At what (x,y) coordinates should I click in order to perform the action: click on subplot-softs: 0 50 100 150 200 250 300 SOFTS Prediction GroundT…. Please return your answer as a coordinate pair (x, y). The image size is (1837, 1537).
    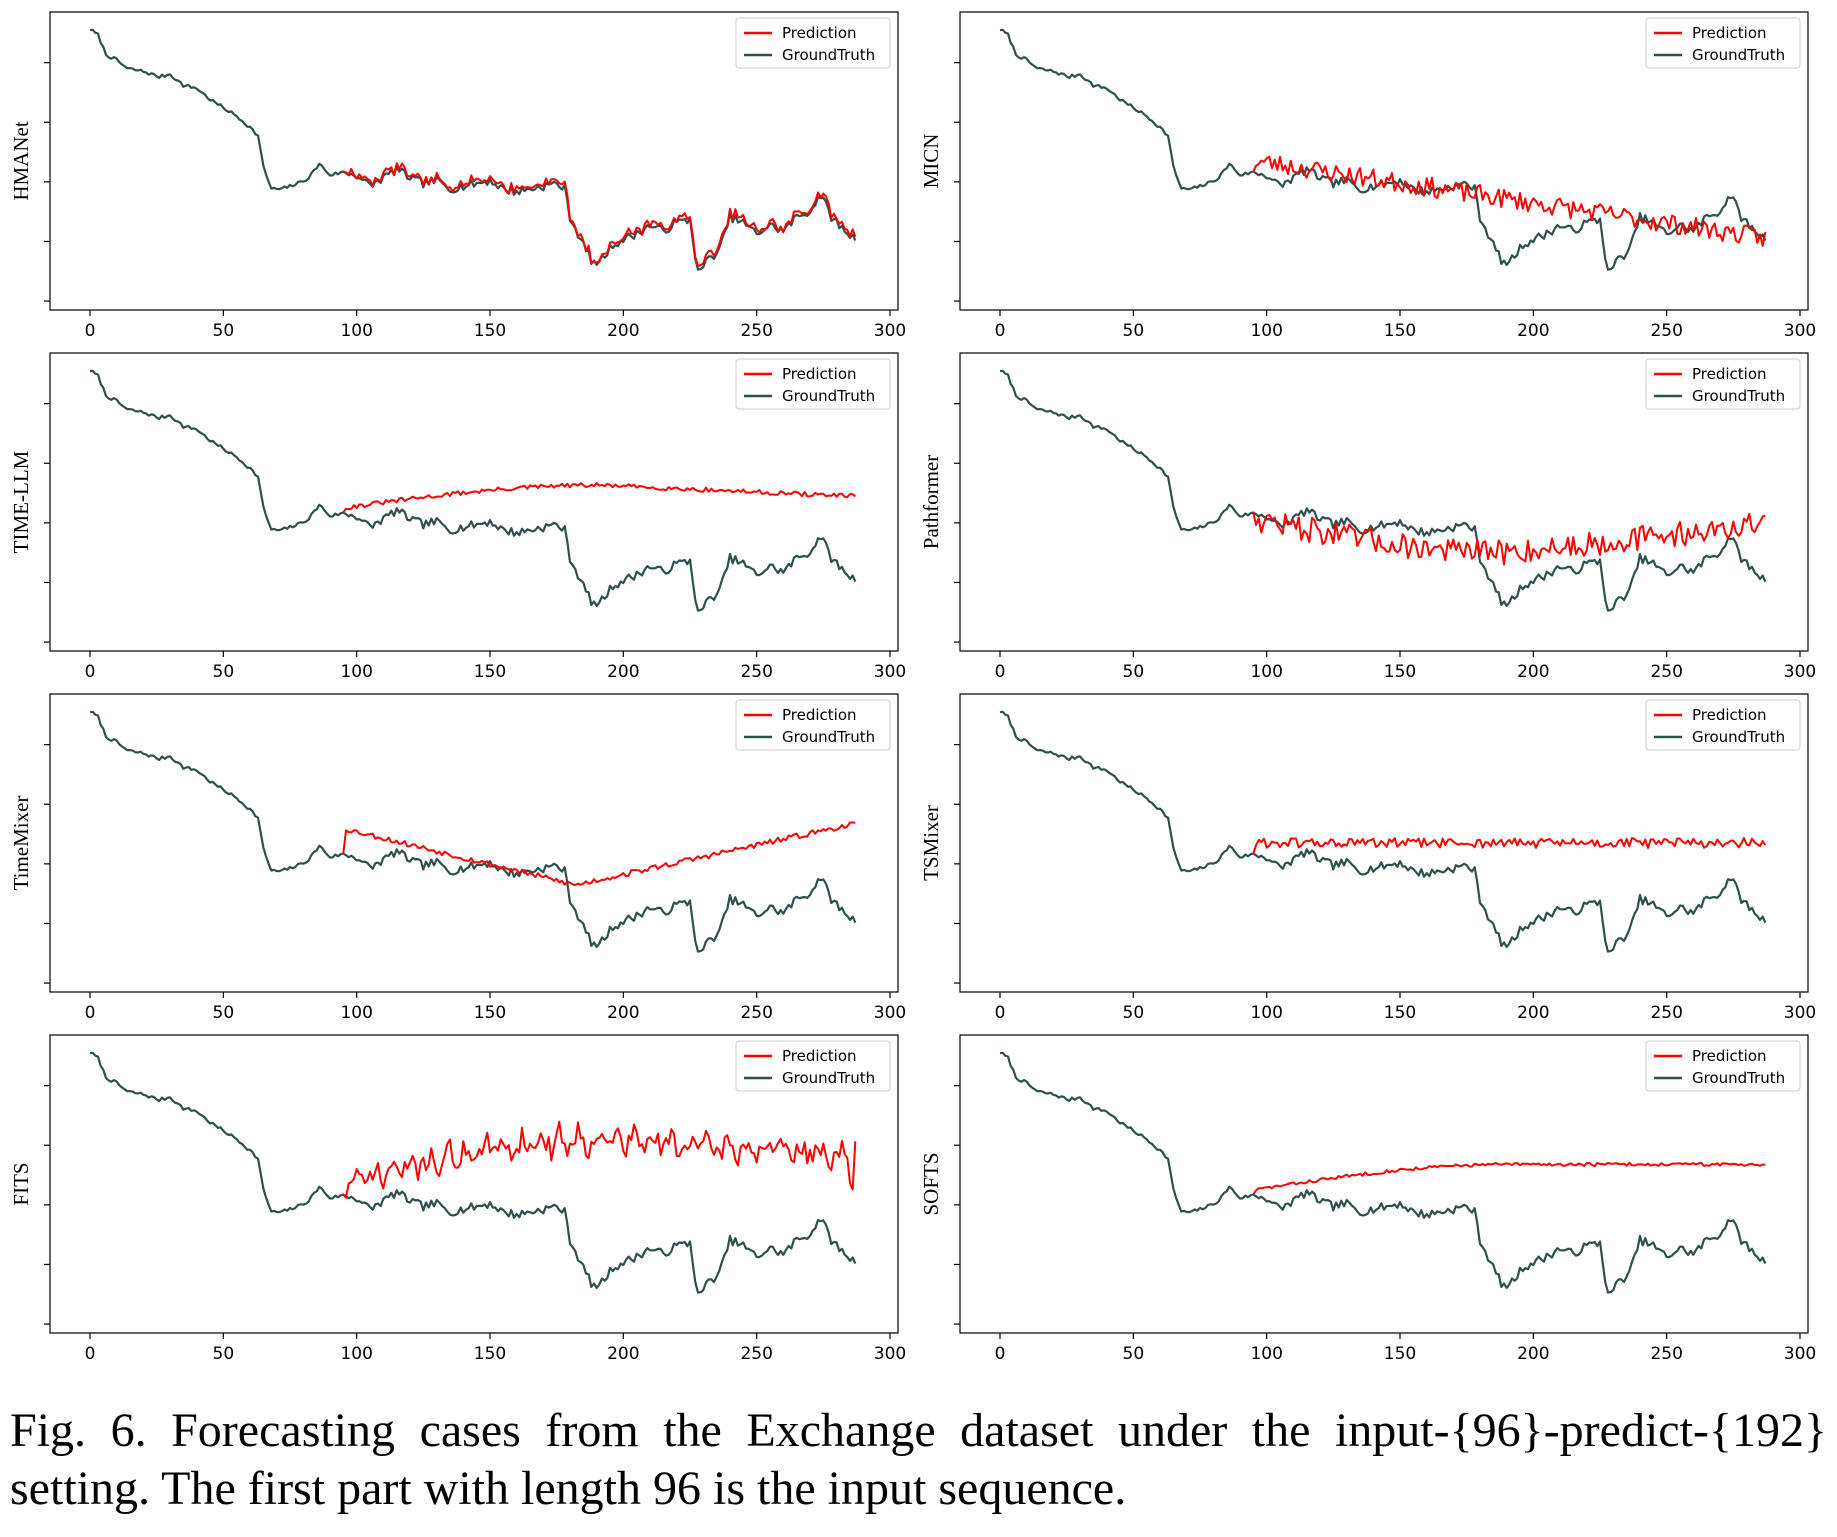
    Looking at the image, I should click on (1363, 1193).